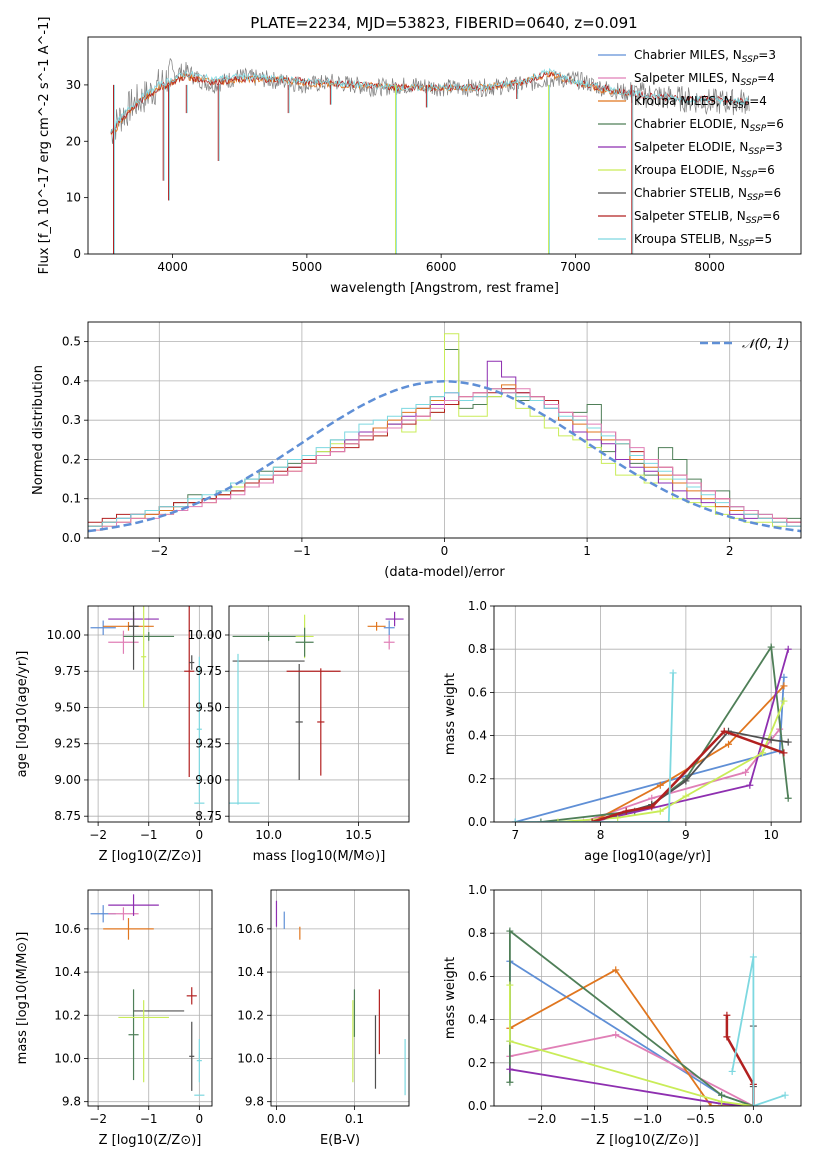 The image size is (819, 1170). Describe the element at coordinates (250, 972) in the screenshot. I see `y-tick-label: 10.4` at that location.